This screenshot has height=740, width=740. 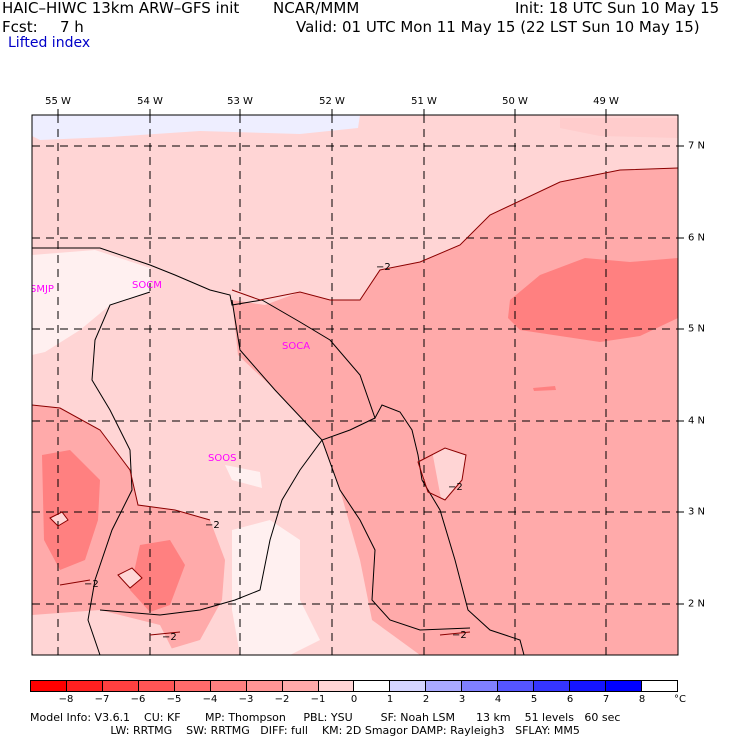 I want to click on color-bar-tick-label: −4, so click(x=210, y=699).